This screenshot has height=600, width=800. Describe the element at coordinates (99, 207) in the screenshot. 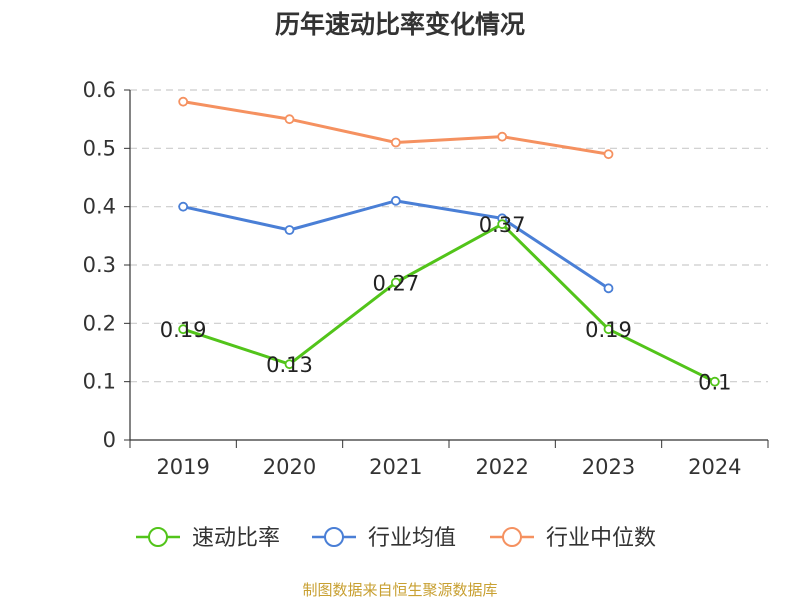

I see `y-tick-label: 0.4` at that location.